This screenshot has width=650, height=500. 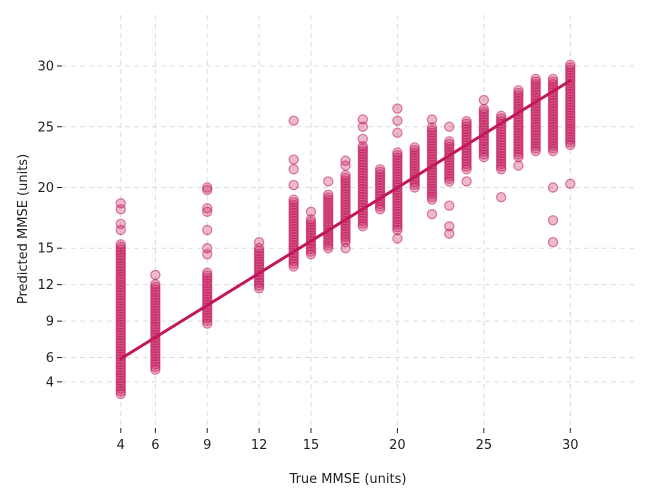 I want to click on x-tick-label-12: 12, so click(x=259, y=445).